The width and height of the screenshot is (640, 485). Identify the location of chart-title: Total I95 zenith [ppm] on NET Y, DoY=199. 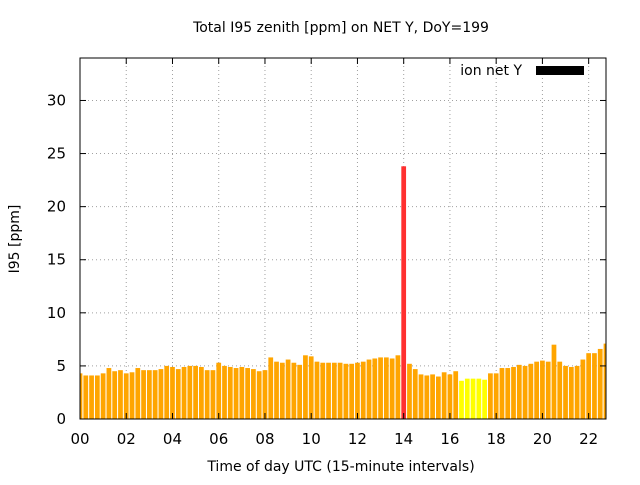
(340, 28).